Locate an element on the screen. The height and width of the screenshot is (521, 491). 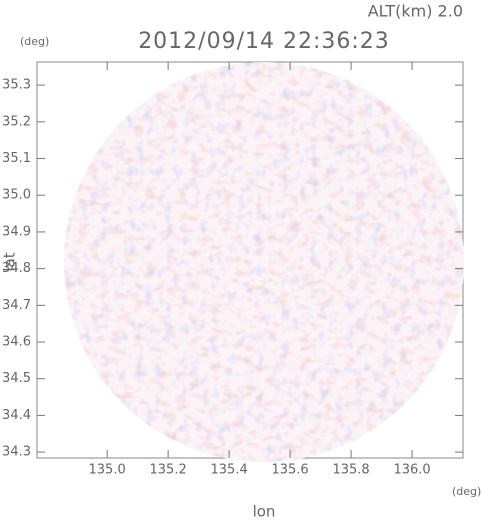
y-tick-label: 34.6 is located at coordinates (16, 342).